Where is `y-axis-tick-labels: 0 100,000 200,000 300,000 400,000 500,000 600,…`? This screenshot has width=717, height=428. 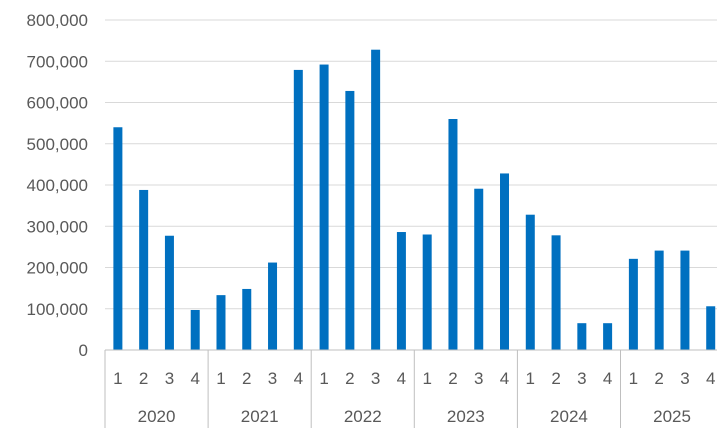
y-axis-tick-labels: 0 100,000 200,000 300,000 400,000 500,000 600,… is located at coordinates (57, 185).